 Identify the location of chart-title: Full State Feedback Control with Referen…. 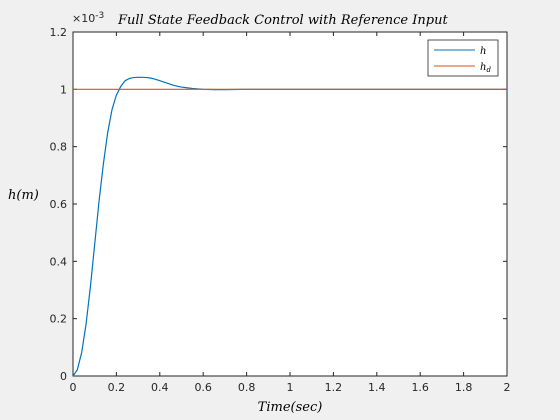
(282, 20).